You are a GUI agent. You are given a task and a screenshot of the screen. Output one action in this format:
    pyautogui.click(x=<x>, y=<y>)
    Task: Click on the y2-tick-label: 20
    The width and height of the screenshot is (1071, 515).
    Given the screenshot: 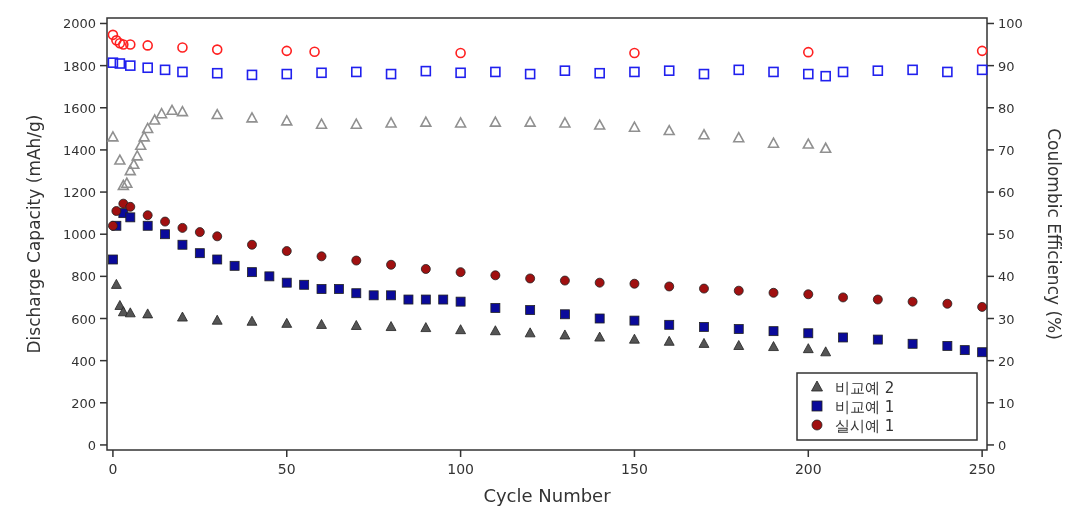 What is the action you would take?
    pyautogui.click(x=1006, y=361)
    